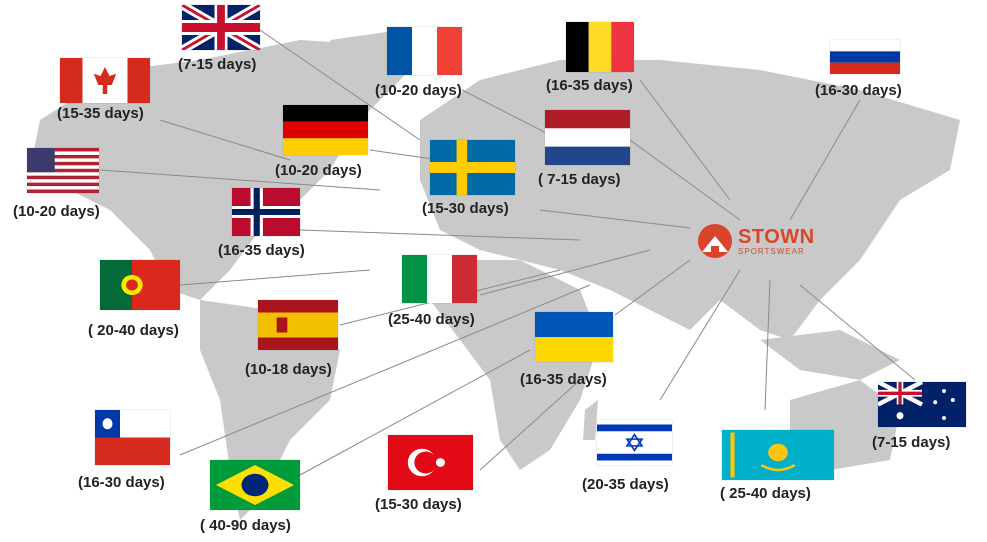 The height and width of the screenshot is (542, 987). Describe the element at coordinates (472, 167) in the screenshot. I see `flag-sweden-icon` at that location.